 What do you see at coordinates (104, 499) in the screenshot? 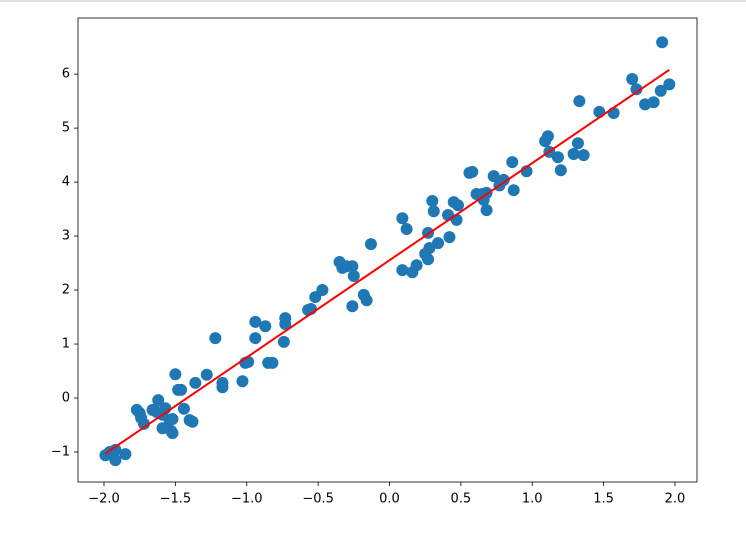
I see `x-tick-label: −2.0` at bounding box center [104, 499].